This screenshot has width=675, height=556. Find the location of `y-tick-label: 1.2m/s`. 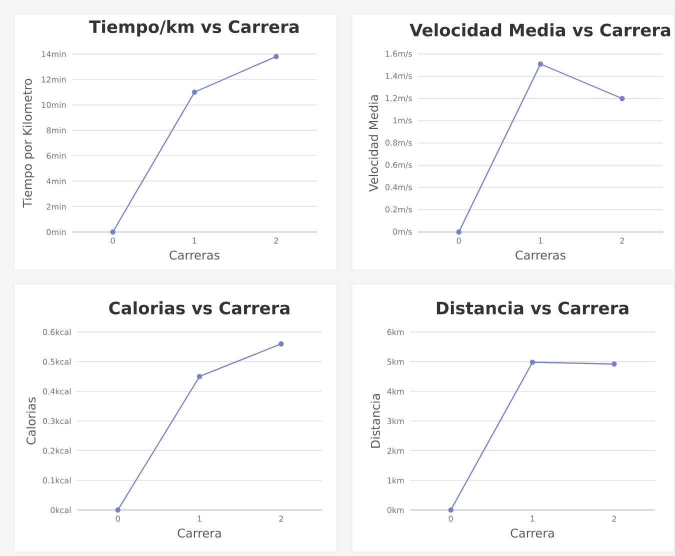

y-tick-label: 1.2m/s is located at coordinates (399, 98).